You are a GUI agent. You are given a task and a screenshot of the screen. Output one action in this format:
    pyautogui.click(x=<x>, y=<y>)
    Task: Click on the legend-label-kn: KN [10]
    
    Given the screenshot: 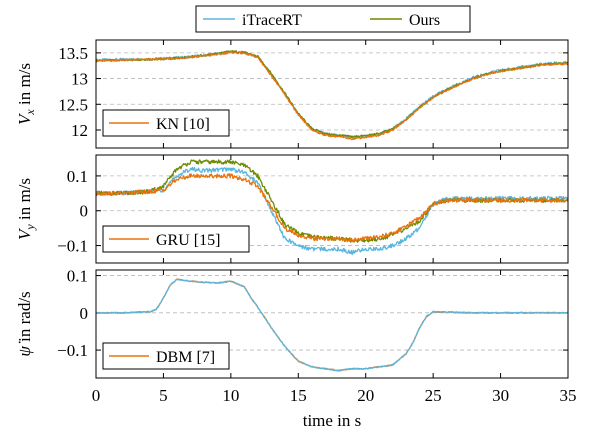 What is the action you would take?
    pyautogui.click(x=183, y=124)
    